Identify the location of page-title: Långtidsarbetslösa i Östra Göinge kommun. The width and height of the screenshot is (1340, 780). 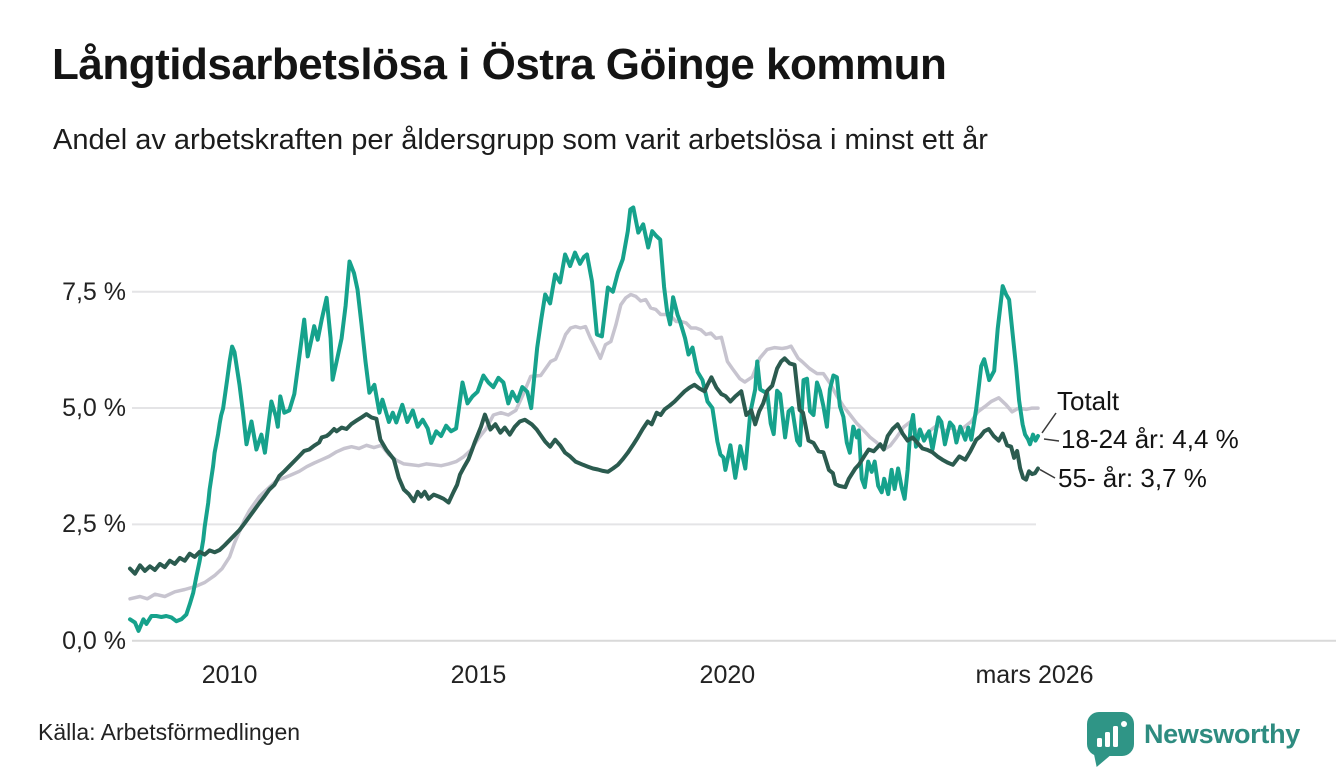
(499, 64).